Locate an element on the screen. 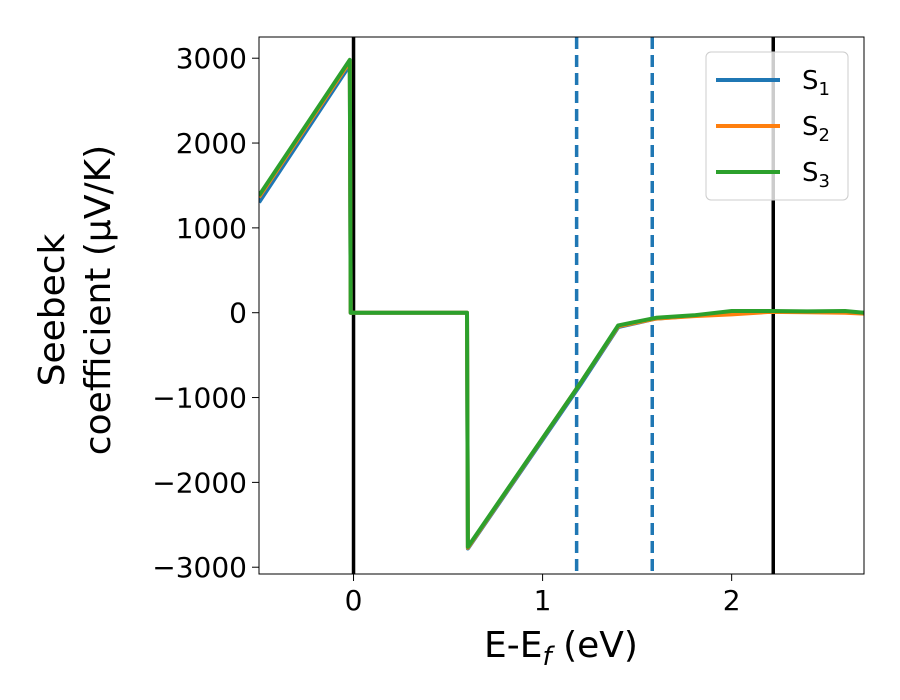 This screenshot has height=700, width=900. y-axis-label-line1: Seebeck is located at coordinates (52, 309).